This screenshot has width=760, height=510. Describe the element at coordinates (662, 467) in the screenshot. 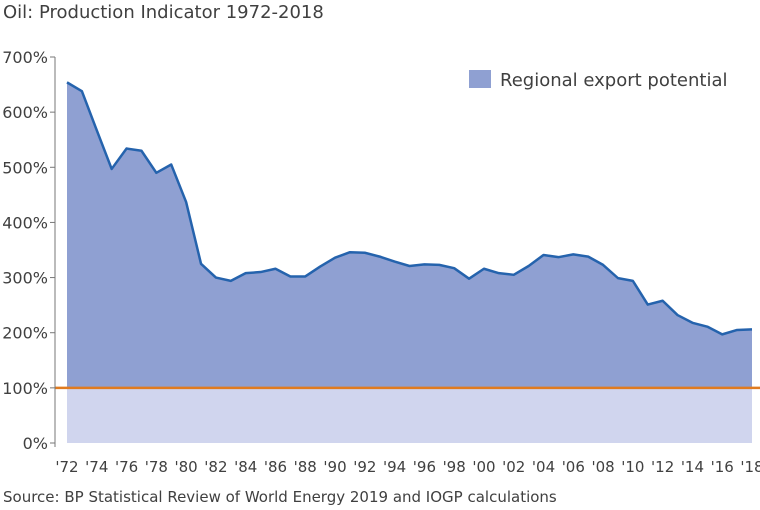

I see `x-tick-label: '12` at that location.